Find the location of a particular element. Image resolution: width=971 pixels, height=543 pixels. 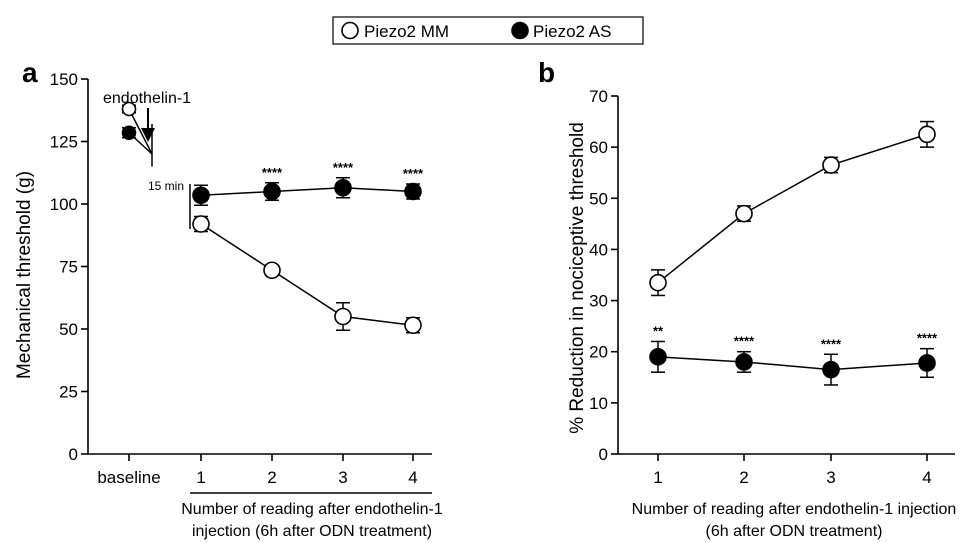

arrow-head is located at coordinates (148, 135).